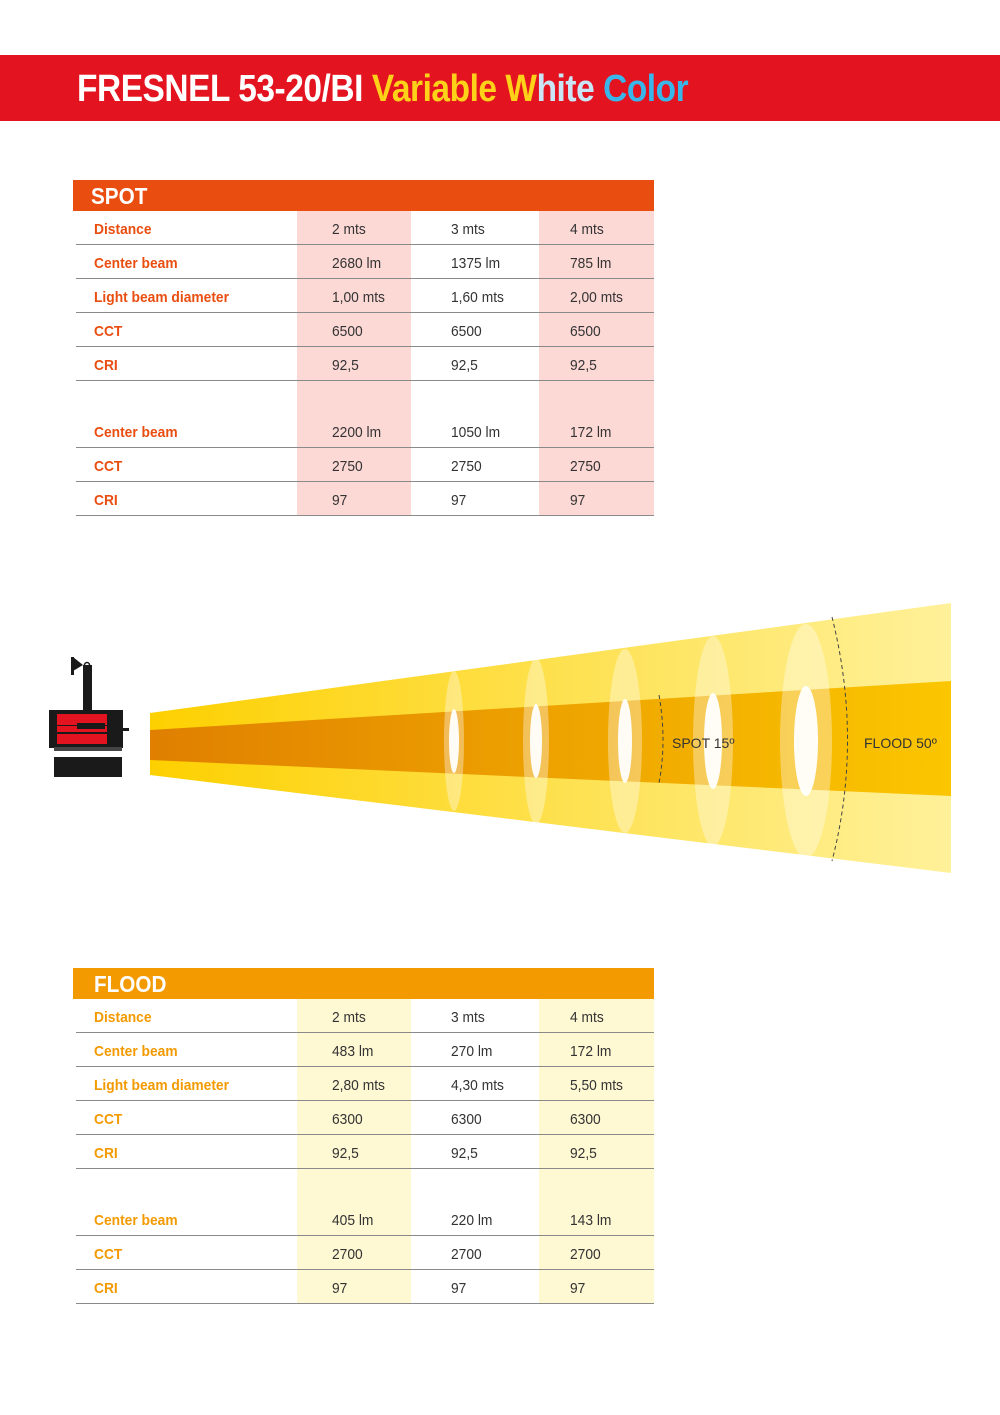 Image resolution: width=1000 pixels, height=1415 pixels. I want to click on row-value: 483 lm, so click(353, 1051).